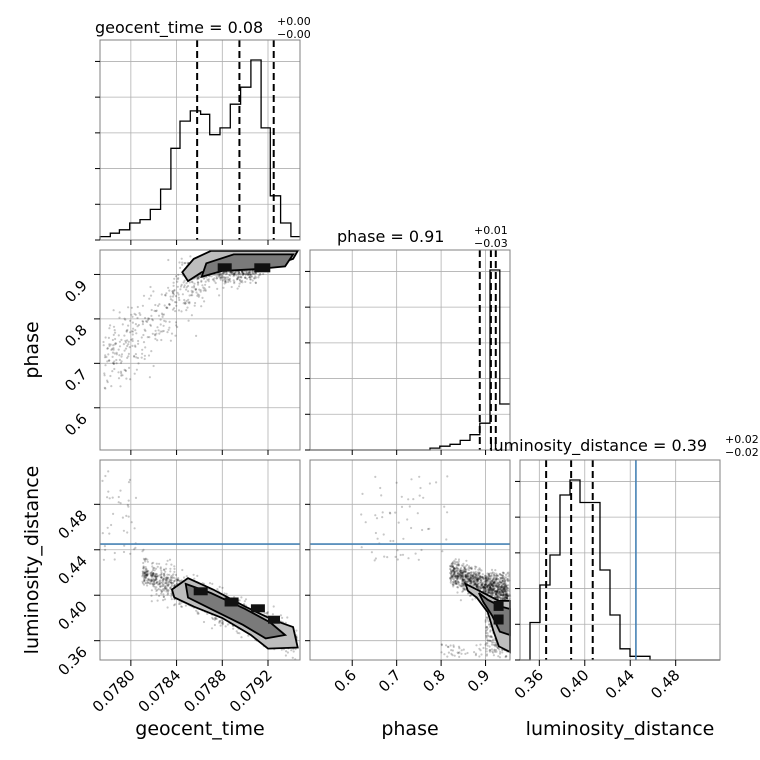 The image size is (760, 760). I want to click on title-luminosity-distance-value: 0.39, so click(689, 445).